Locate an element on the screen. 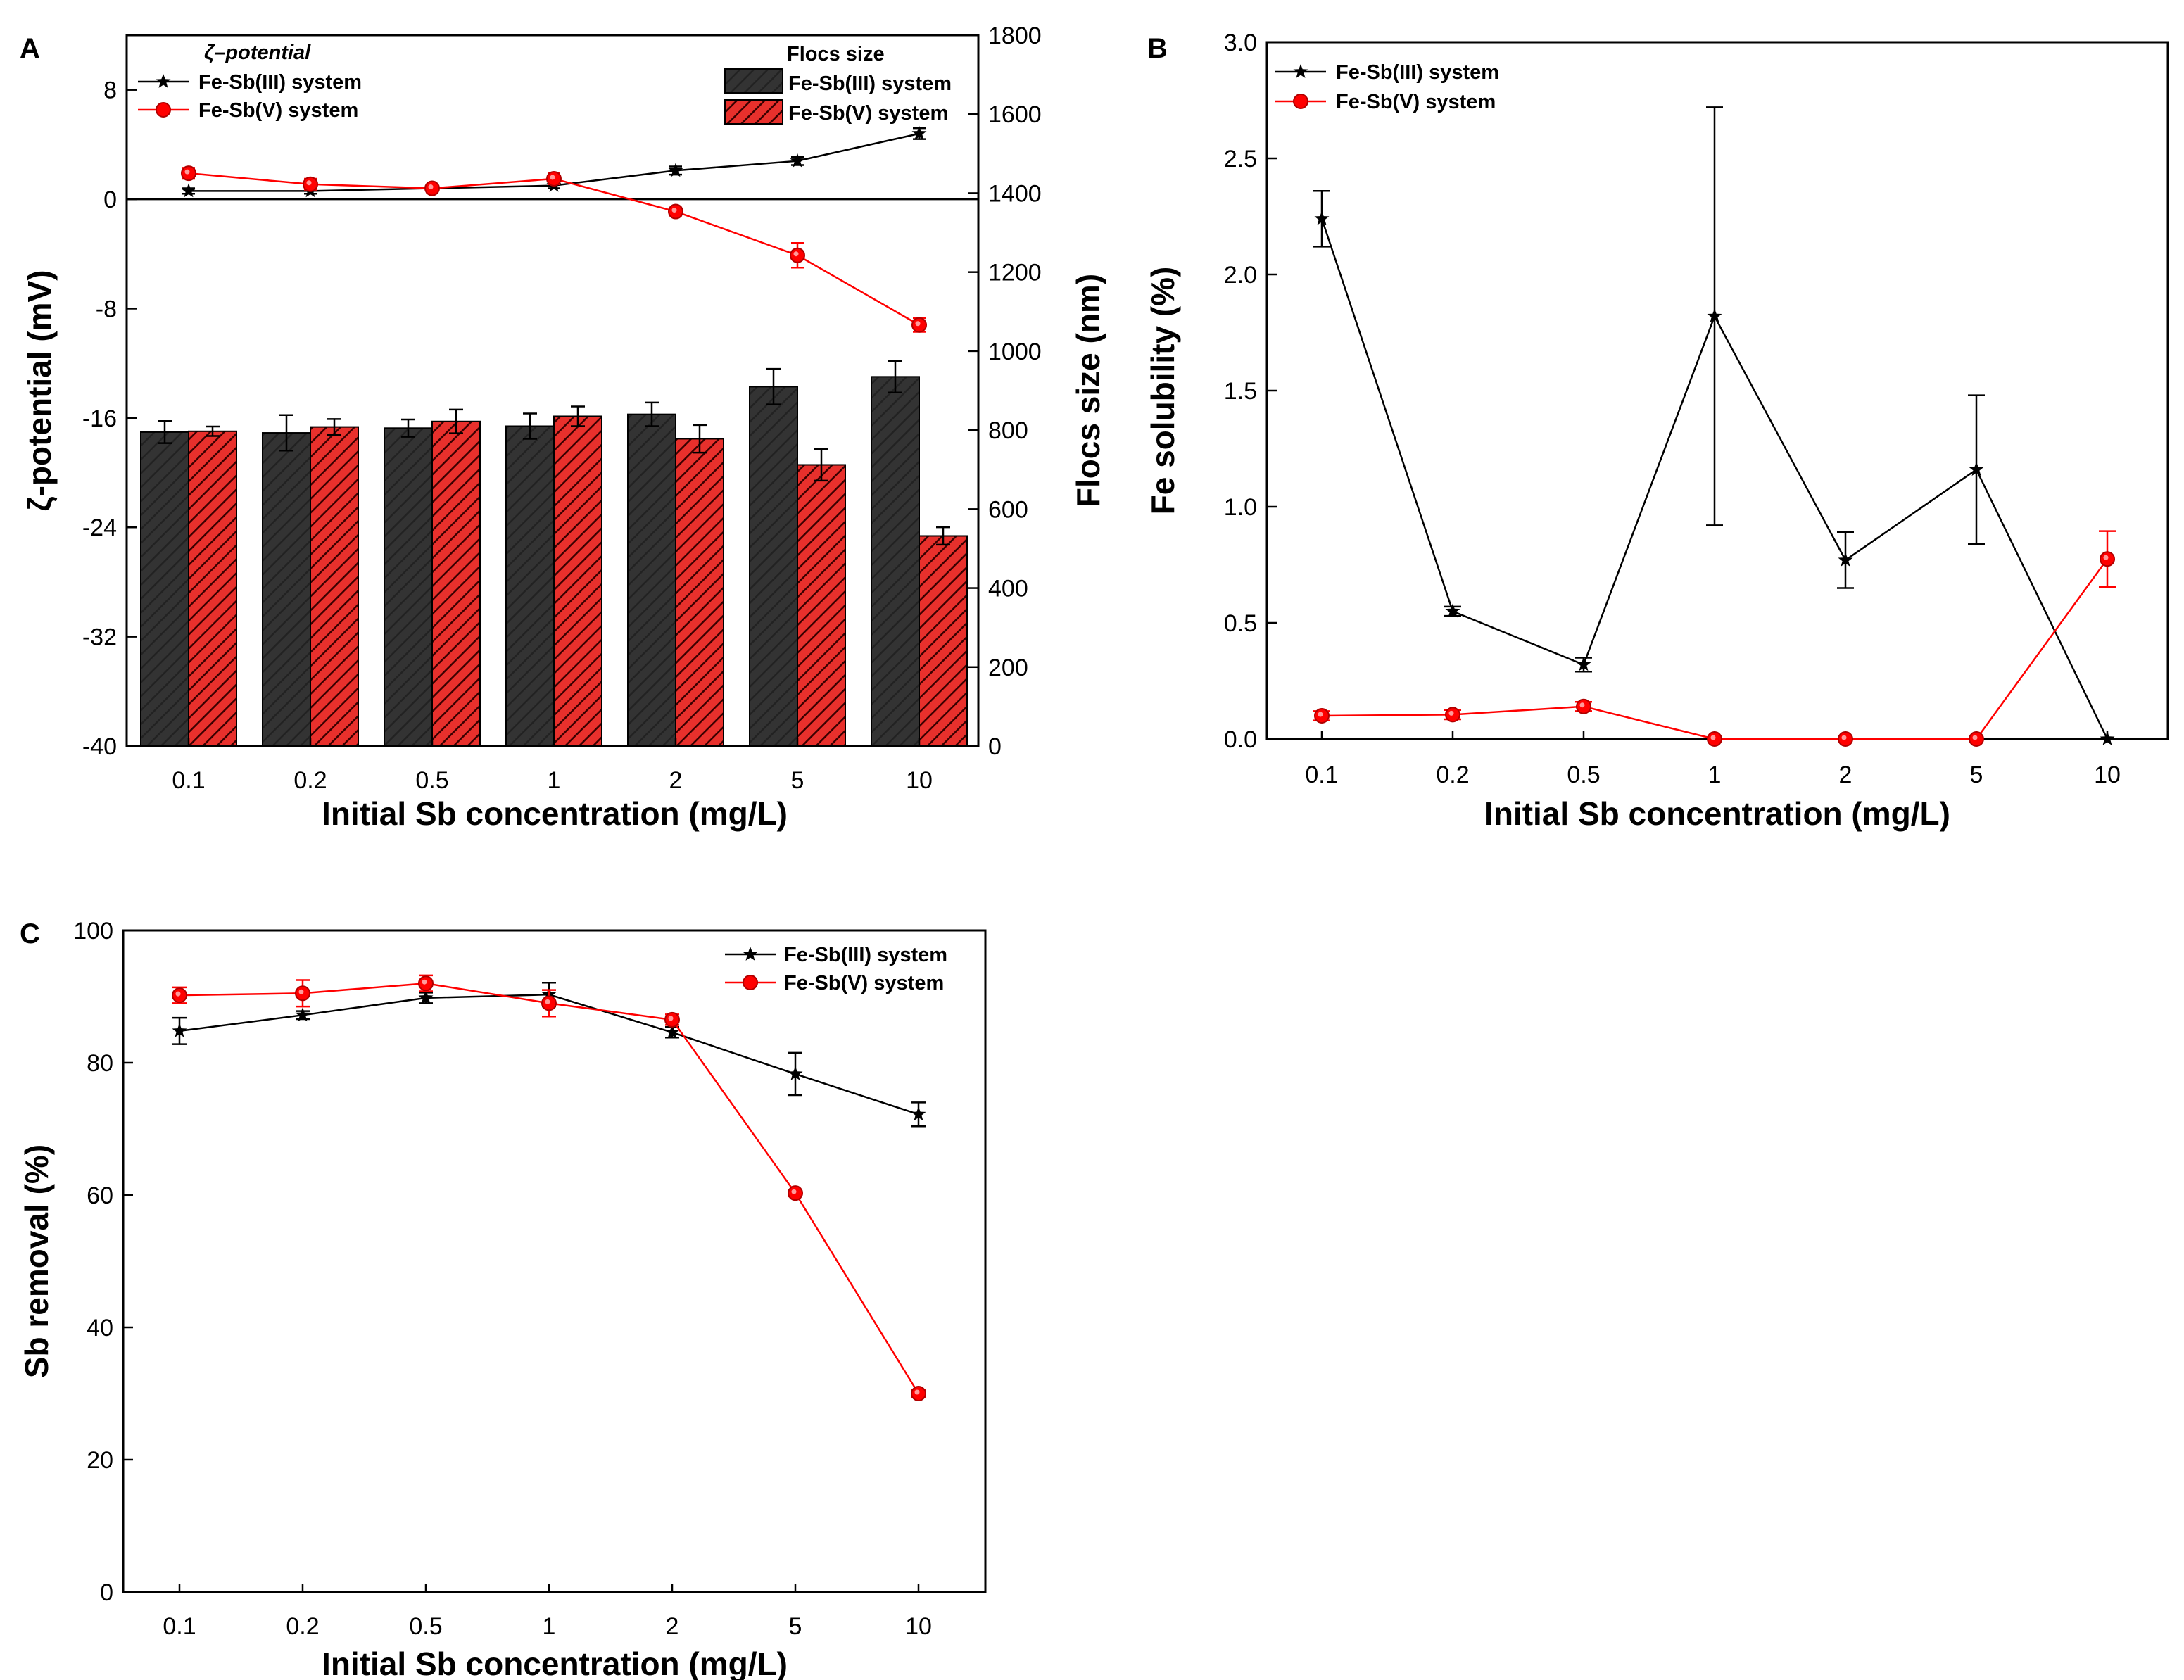 The height and width of the screenshot is (1680, 2184). panel-a-x-axis: 0.1 0.2 0.5 1 2 5 10 is located at coordinates (552, 766).